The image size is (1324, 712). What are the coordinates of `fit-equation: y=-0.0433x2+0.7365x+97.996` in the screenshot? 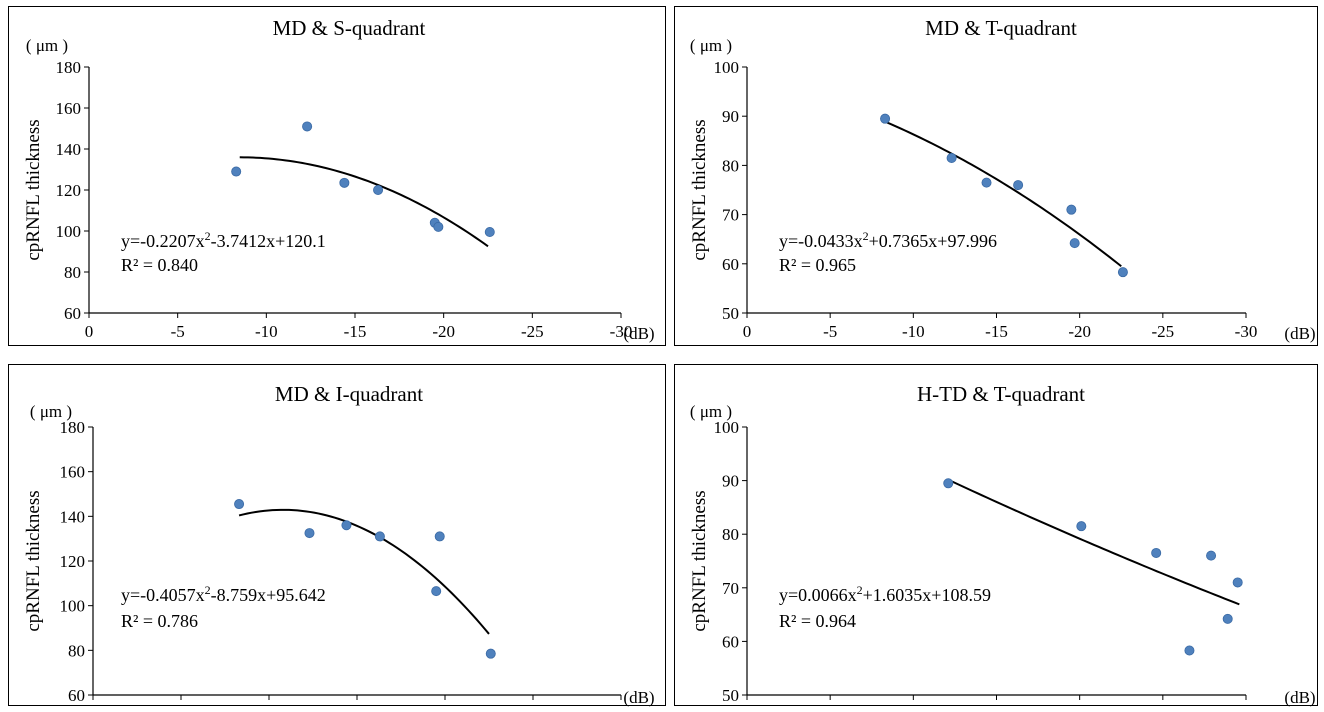 It's located at (888, 240).